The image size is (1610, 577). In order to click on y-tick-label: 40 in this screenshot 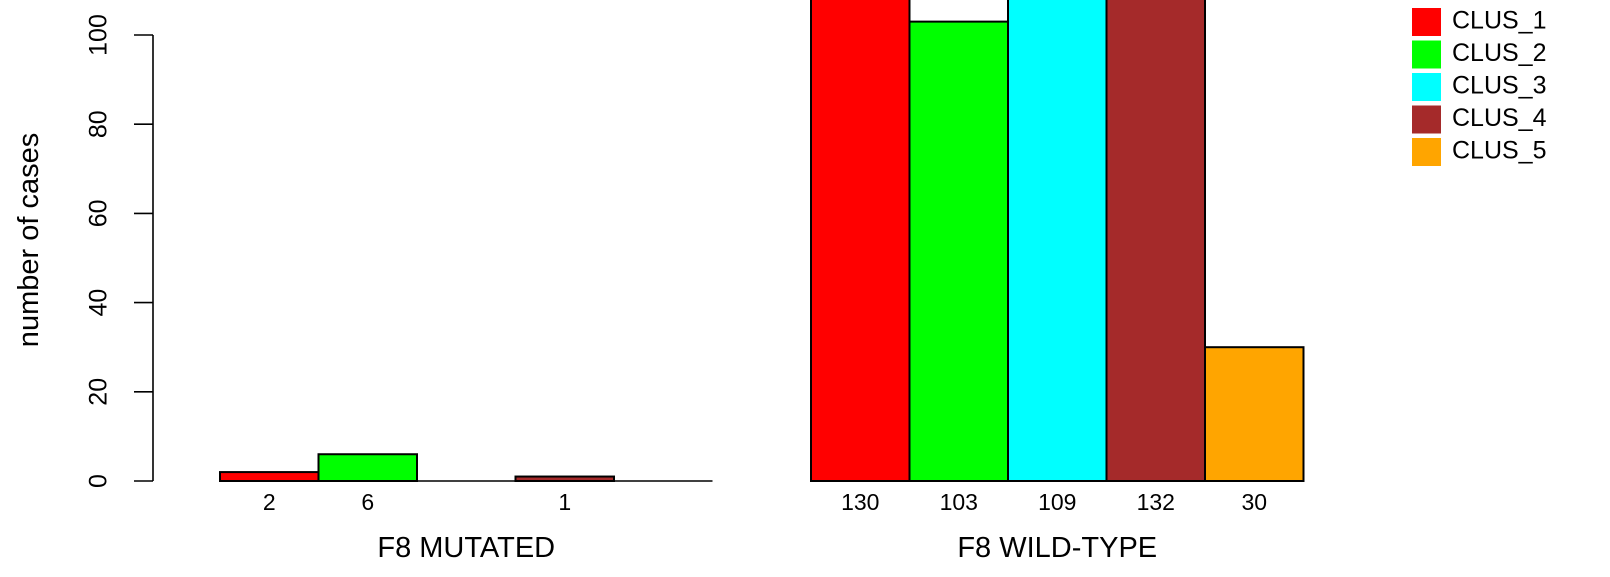, I will do `click(99, 303)`.